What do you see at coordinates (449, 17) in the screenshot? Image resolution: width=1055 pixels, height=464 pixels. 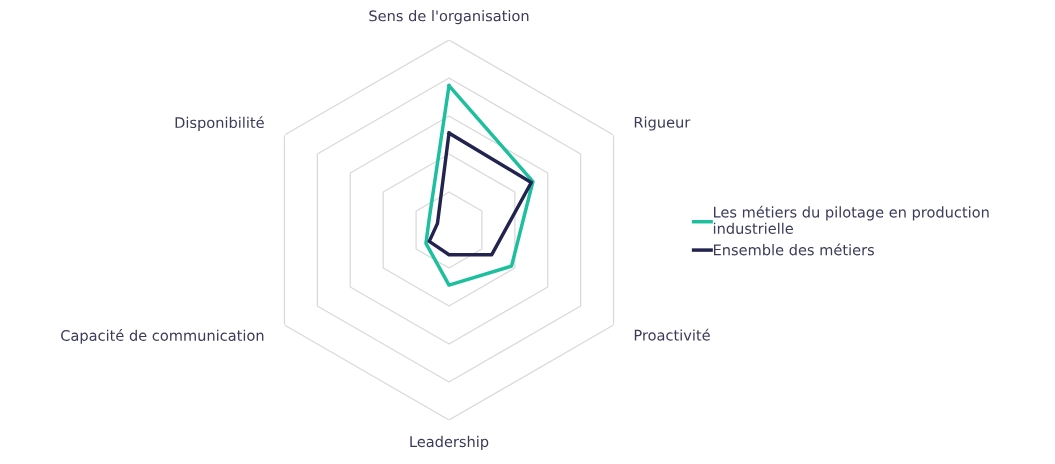 I see `spoke-label: Sens de l'organisation` at bounding box center [449, 17].